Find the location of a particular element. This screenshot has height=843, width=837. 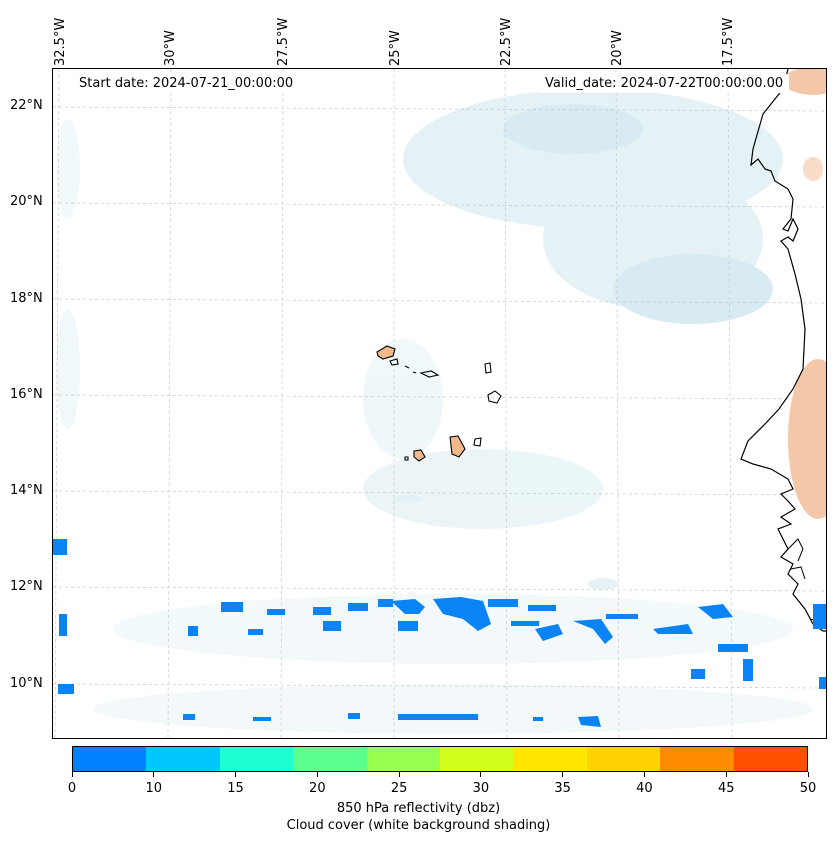

colorbar-tick-label: 50 is located at coordinates (808, 788).